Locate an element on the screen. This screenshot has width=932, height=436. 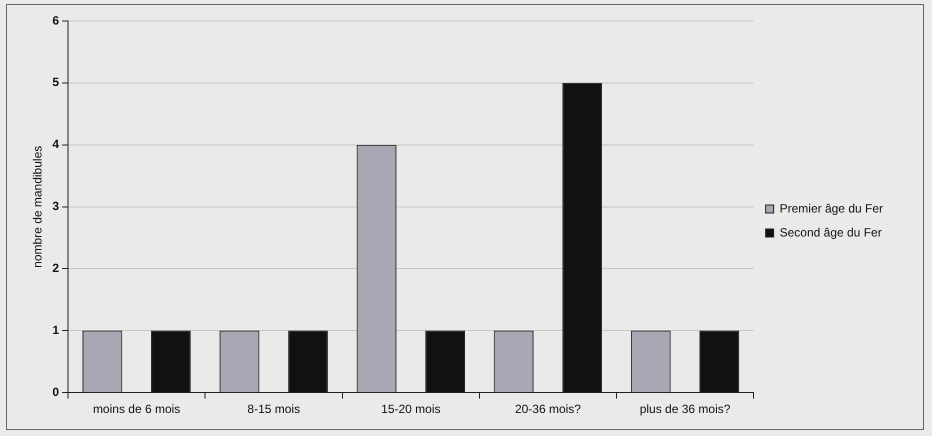
x-tick-label: 20-36 mois? is located at coordinates (548, 409).